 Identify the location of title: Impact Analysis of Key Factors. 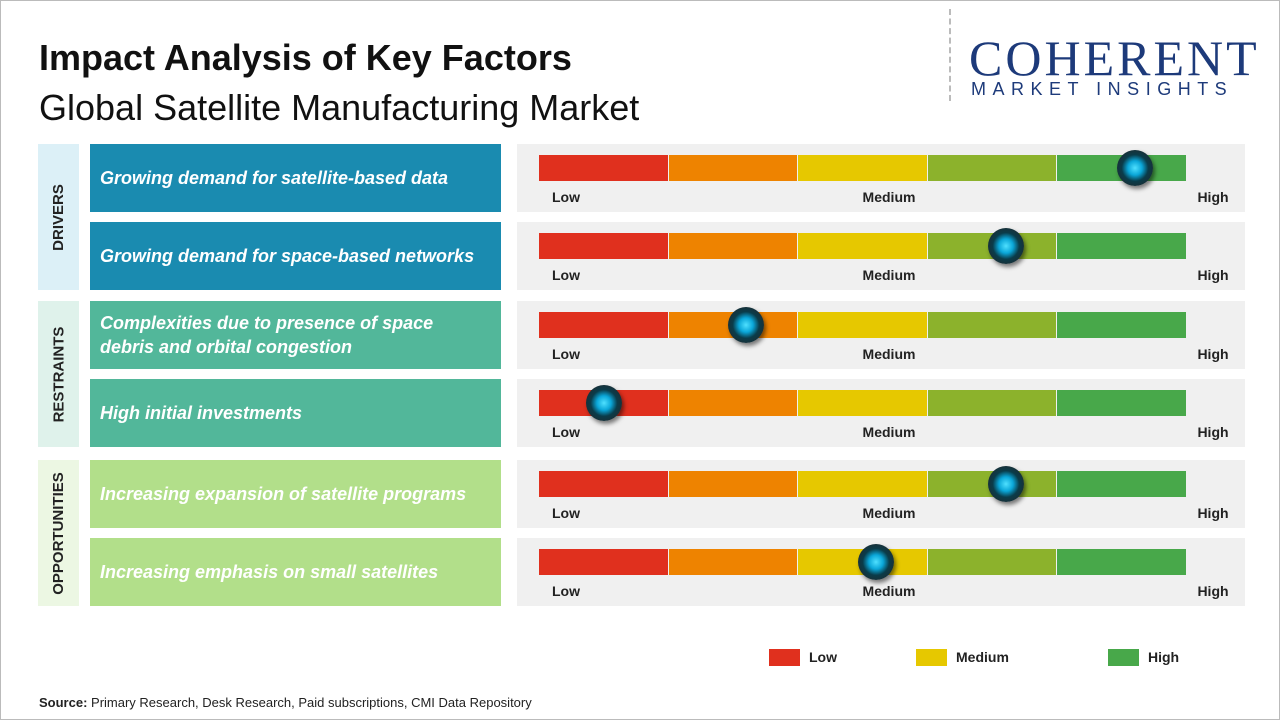
(305, 57).